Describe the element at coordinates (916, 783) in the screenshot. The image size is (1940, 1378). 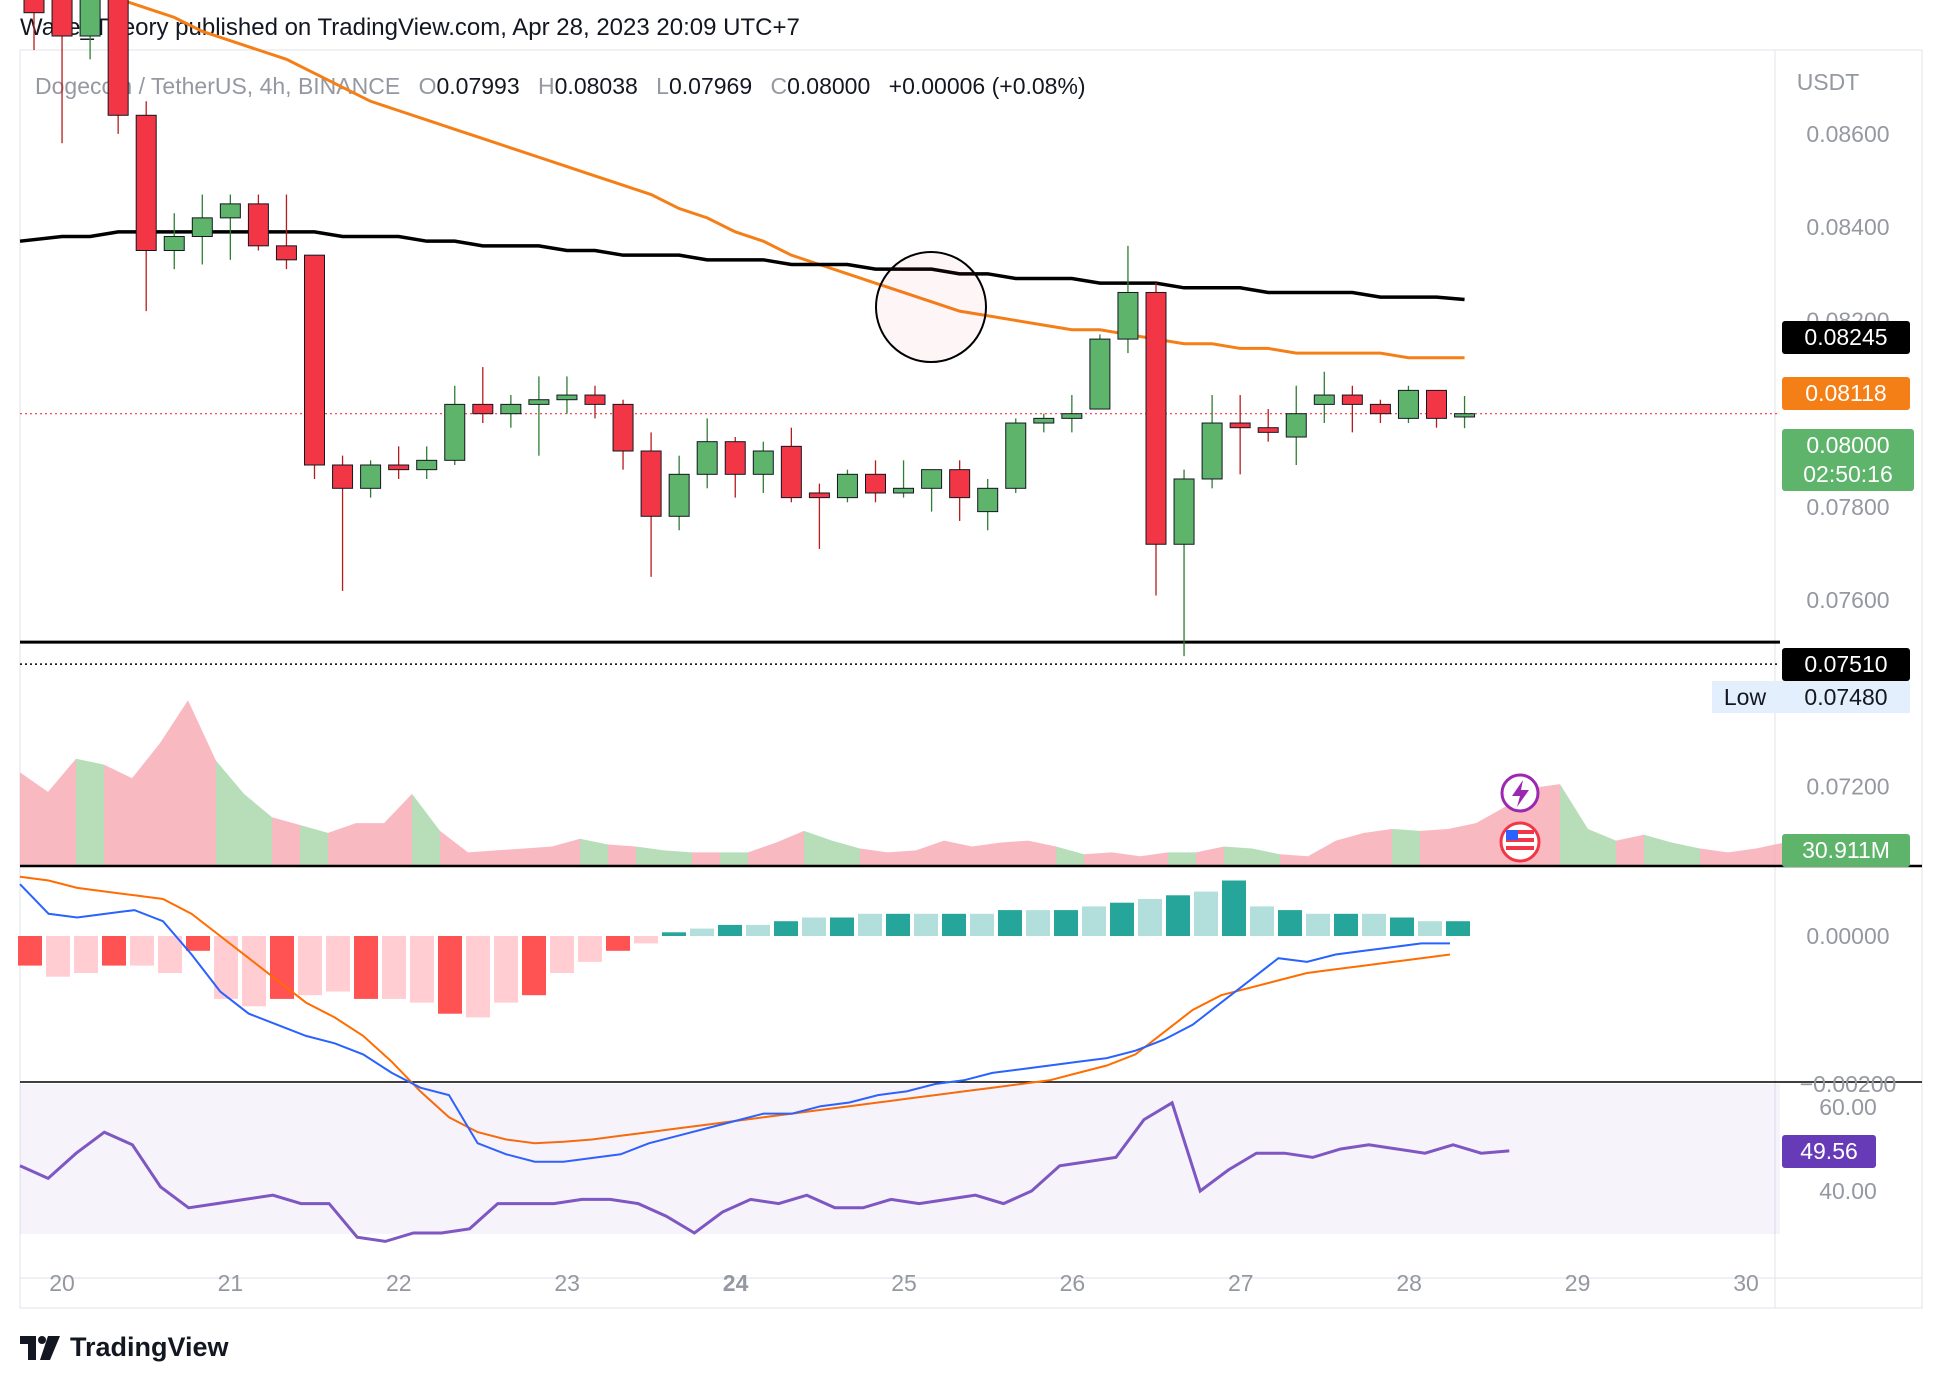
I see `volume-area` at that location.